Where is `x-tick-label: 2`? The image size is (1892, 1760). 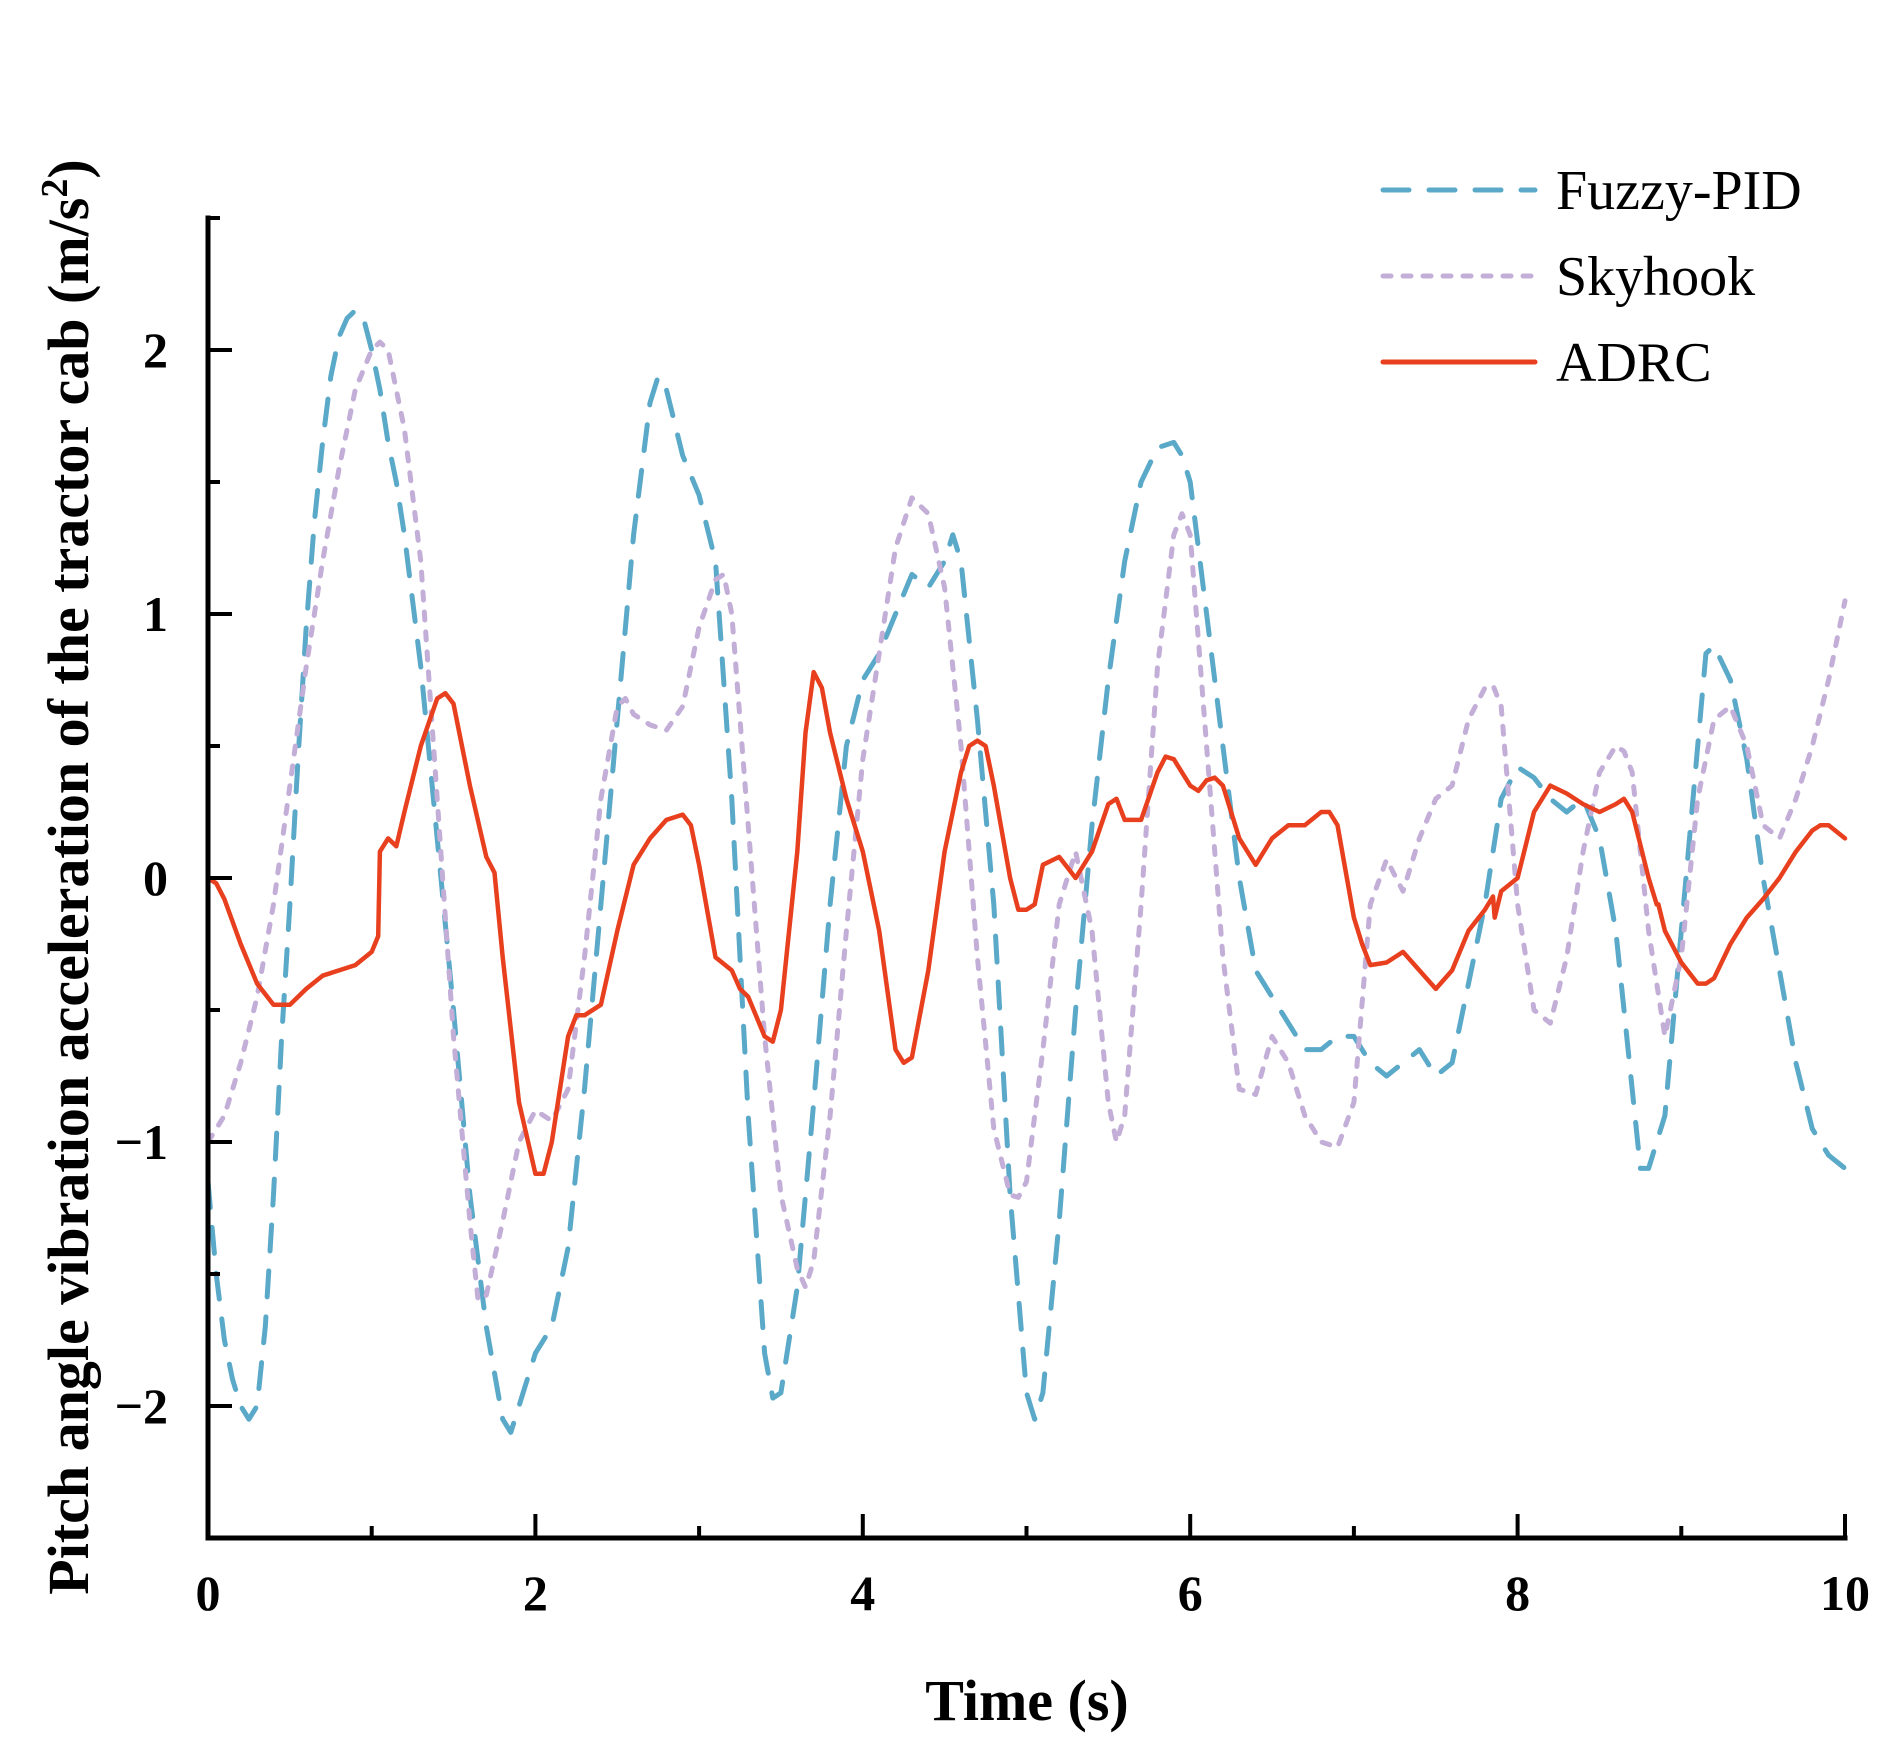 x-tick-label: 2 is located at coordinates (535, 1593).